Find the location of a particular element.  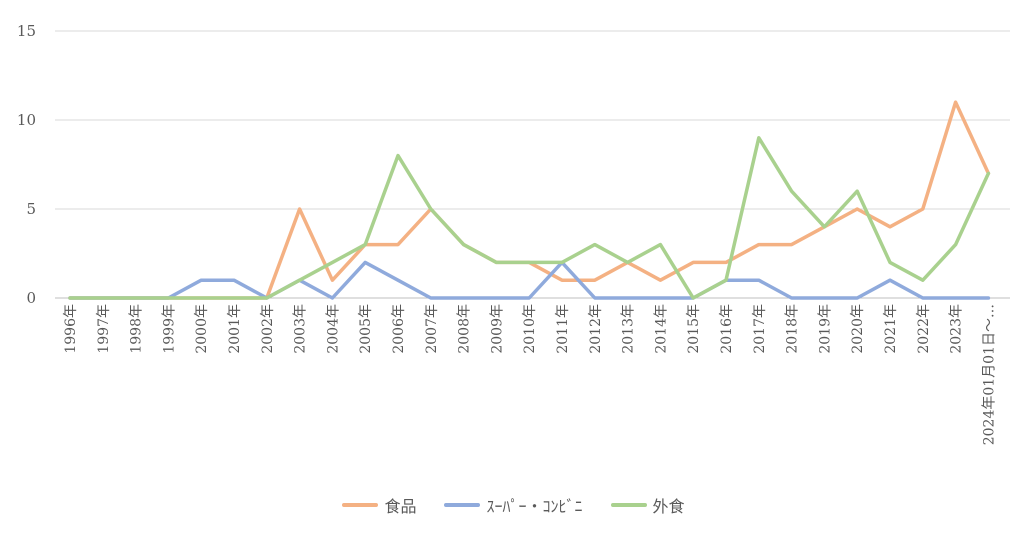

x-tick-label: 2002年 is located at coordinates (268, 329).